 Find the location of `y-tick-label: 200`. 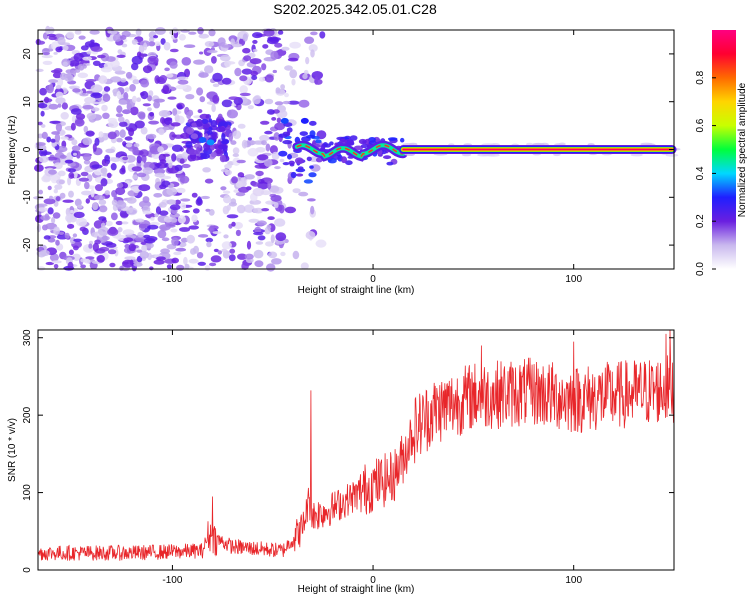

y-tick-label: 200 is located at coordinates (27, 414).